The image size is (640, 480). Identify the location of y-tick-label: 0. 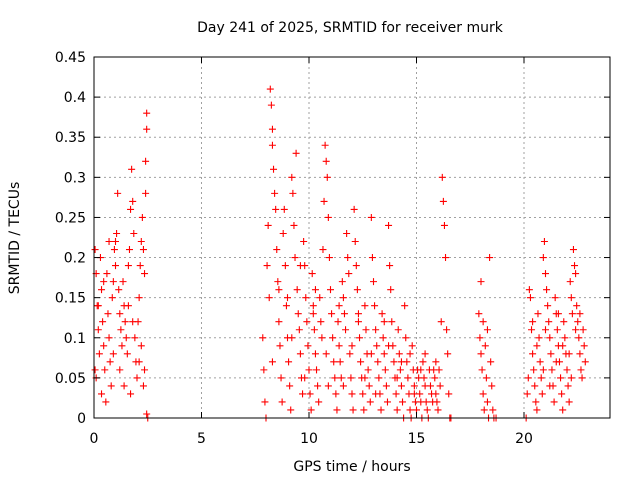
(81, 419).